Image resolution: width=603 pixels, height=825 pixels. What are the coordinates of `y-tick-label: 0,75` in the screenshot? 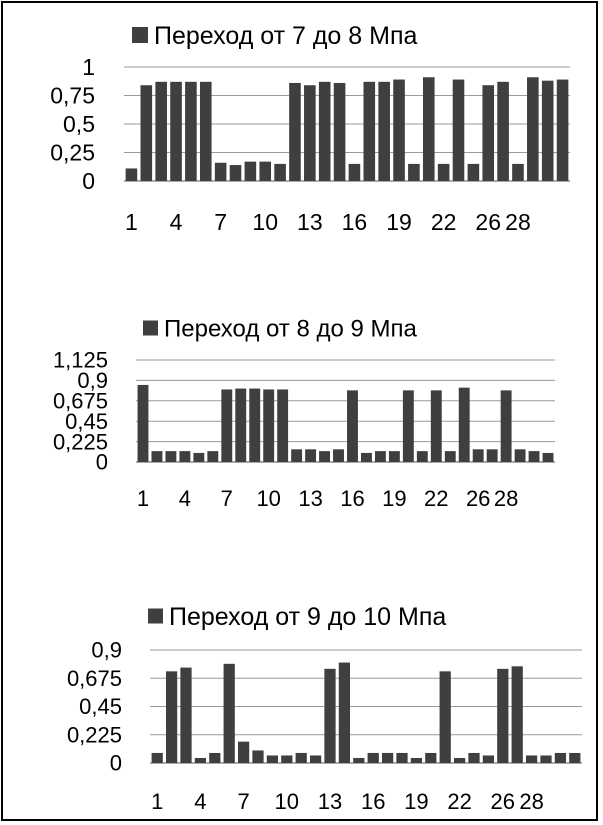 It's located at (72, 96).